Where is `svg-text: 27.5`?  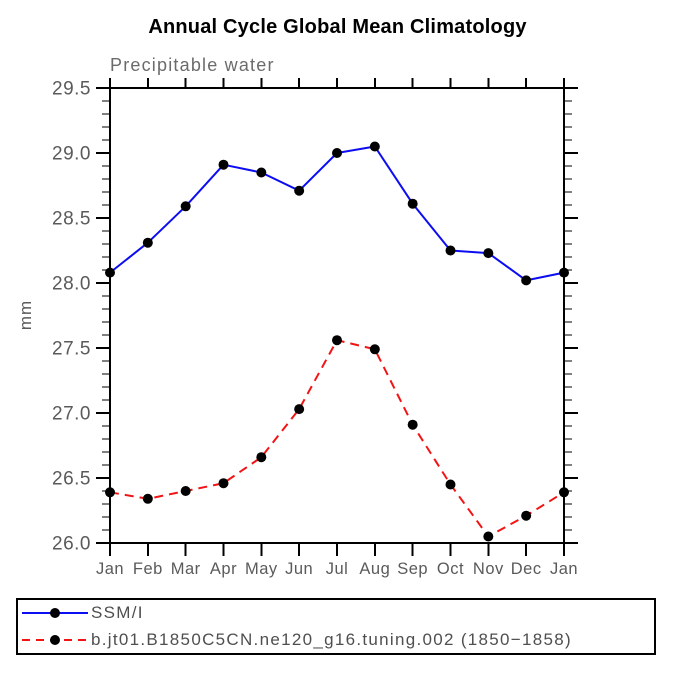 svg-text: 27.5 is located at coordinates (71, 349).